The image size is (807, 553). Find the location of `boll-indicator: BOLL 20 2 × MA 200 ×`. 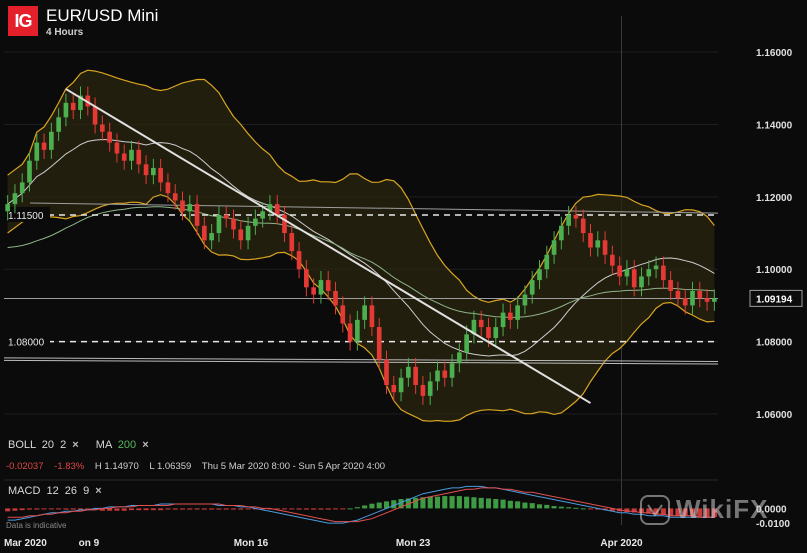

boll-indicator: BOLL 20 2 × MA 200 × is located at coordinates (78, 445).